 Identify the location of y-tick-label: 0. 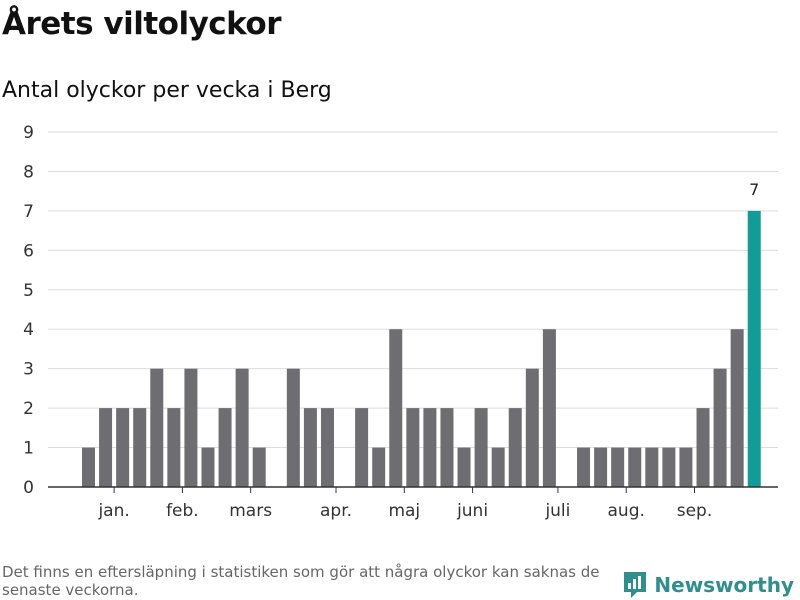
(28, 488).